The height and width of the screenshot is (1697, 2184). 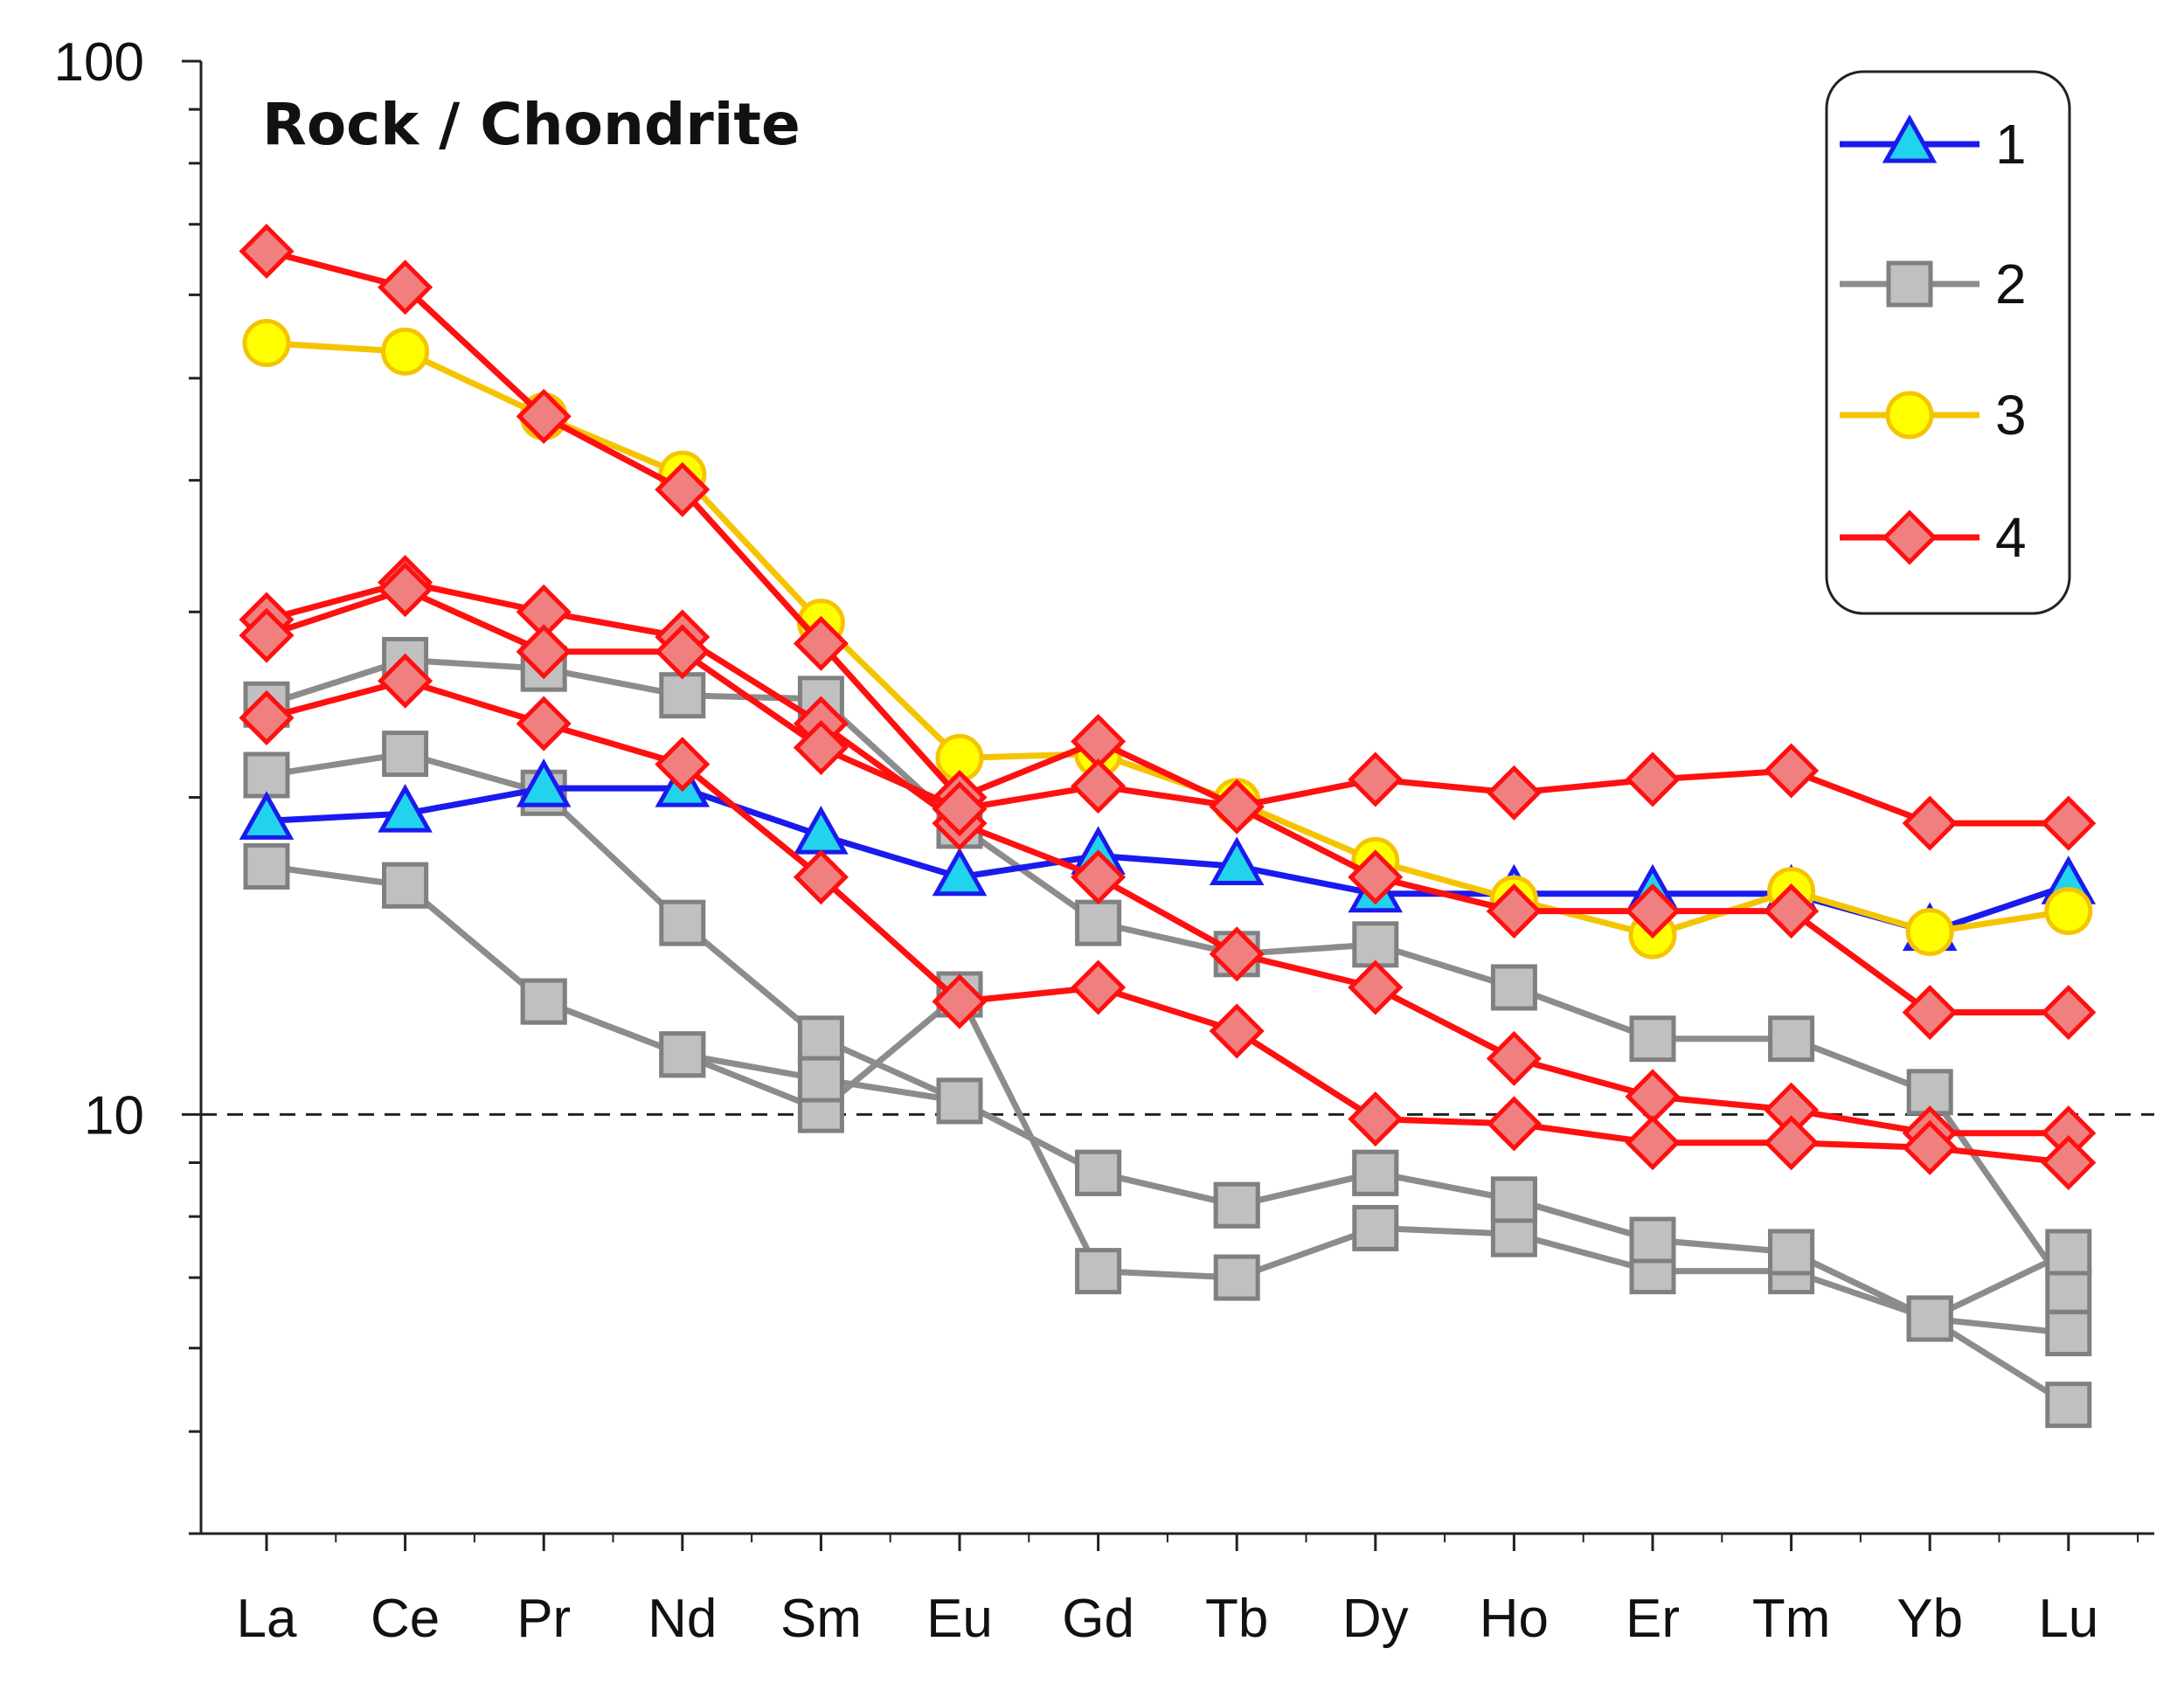 I want to click on y-ticks-layer: 100 10, so click(x=127, y=784).